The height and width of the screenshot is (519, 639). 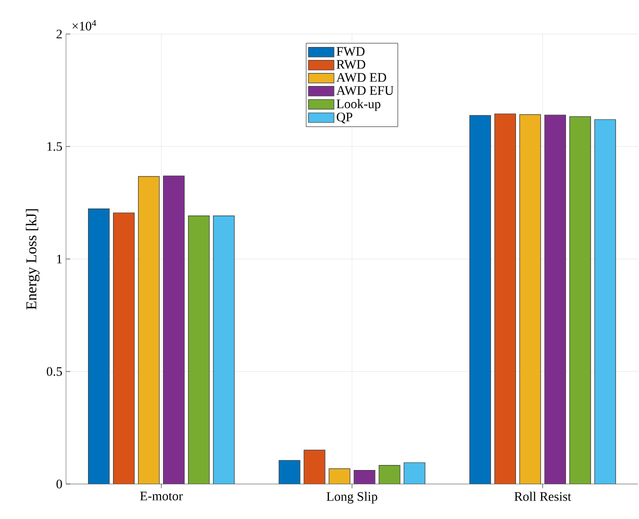 I want to click on legend-label: AWD ED, so click(x=361, y=77).